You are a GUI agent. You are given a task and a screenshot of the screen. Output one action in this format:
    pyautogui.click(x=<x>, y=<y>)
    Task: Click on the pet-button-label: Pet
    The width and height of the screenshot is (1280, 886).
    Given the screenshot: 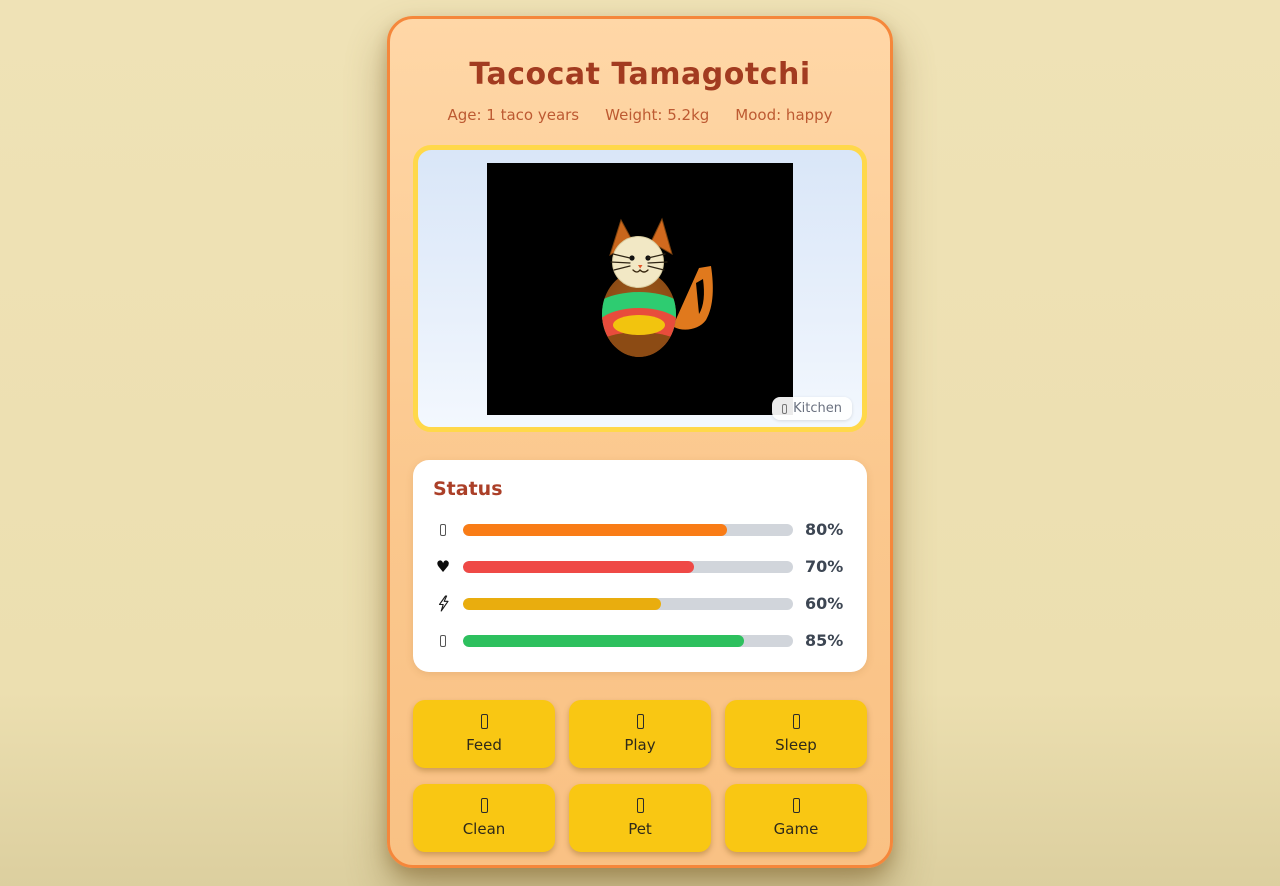 What is the action you would take?
    pyautogui.click(x=640, y=829)
    